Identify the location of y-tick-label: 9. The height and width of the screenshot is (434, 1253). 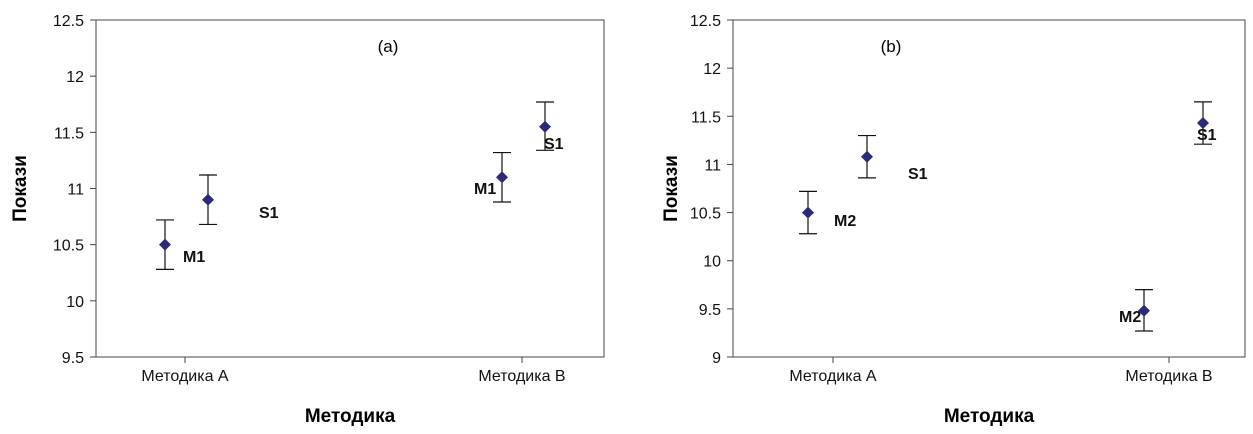
(716, 358).